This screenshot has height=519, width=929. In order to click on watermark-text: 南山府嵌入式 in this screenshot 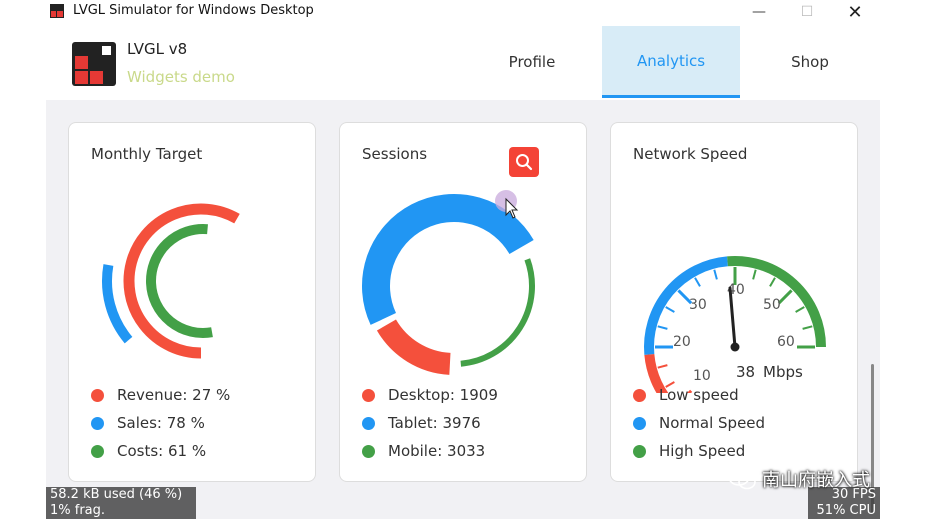, I will do `click(816, 480)`.